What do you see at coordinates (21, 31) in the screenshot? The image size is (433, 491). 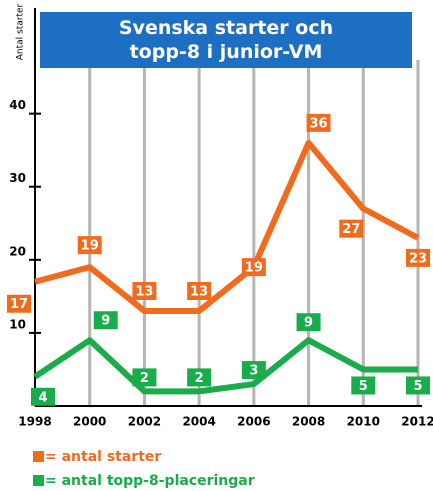 I see `y-axis-label: Antal starter` at bounding box center [21, 31].